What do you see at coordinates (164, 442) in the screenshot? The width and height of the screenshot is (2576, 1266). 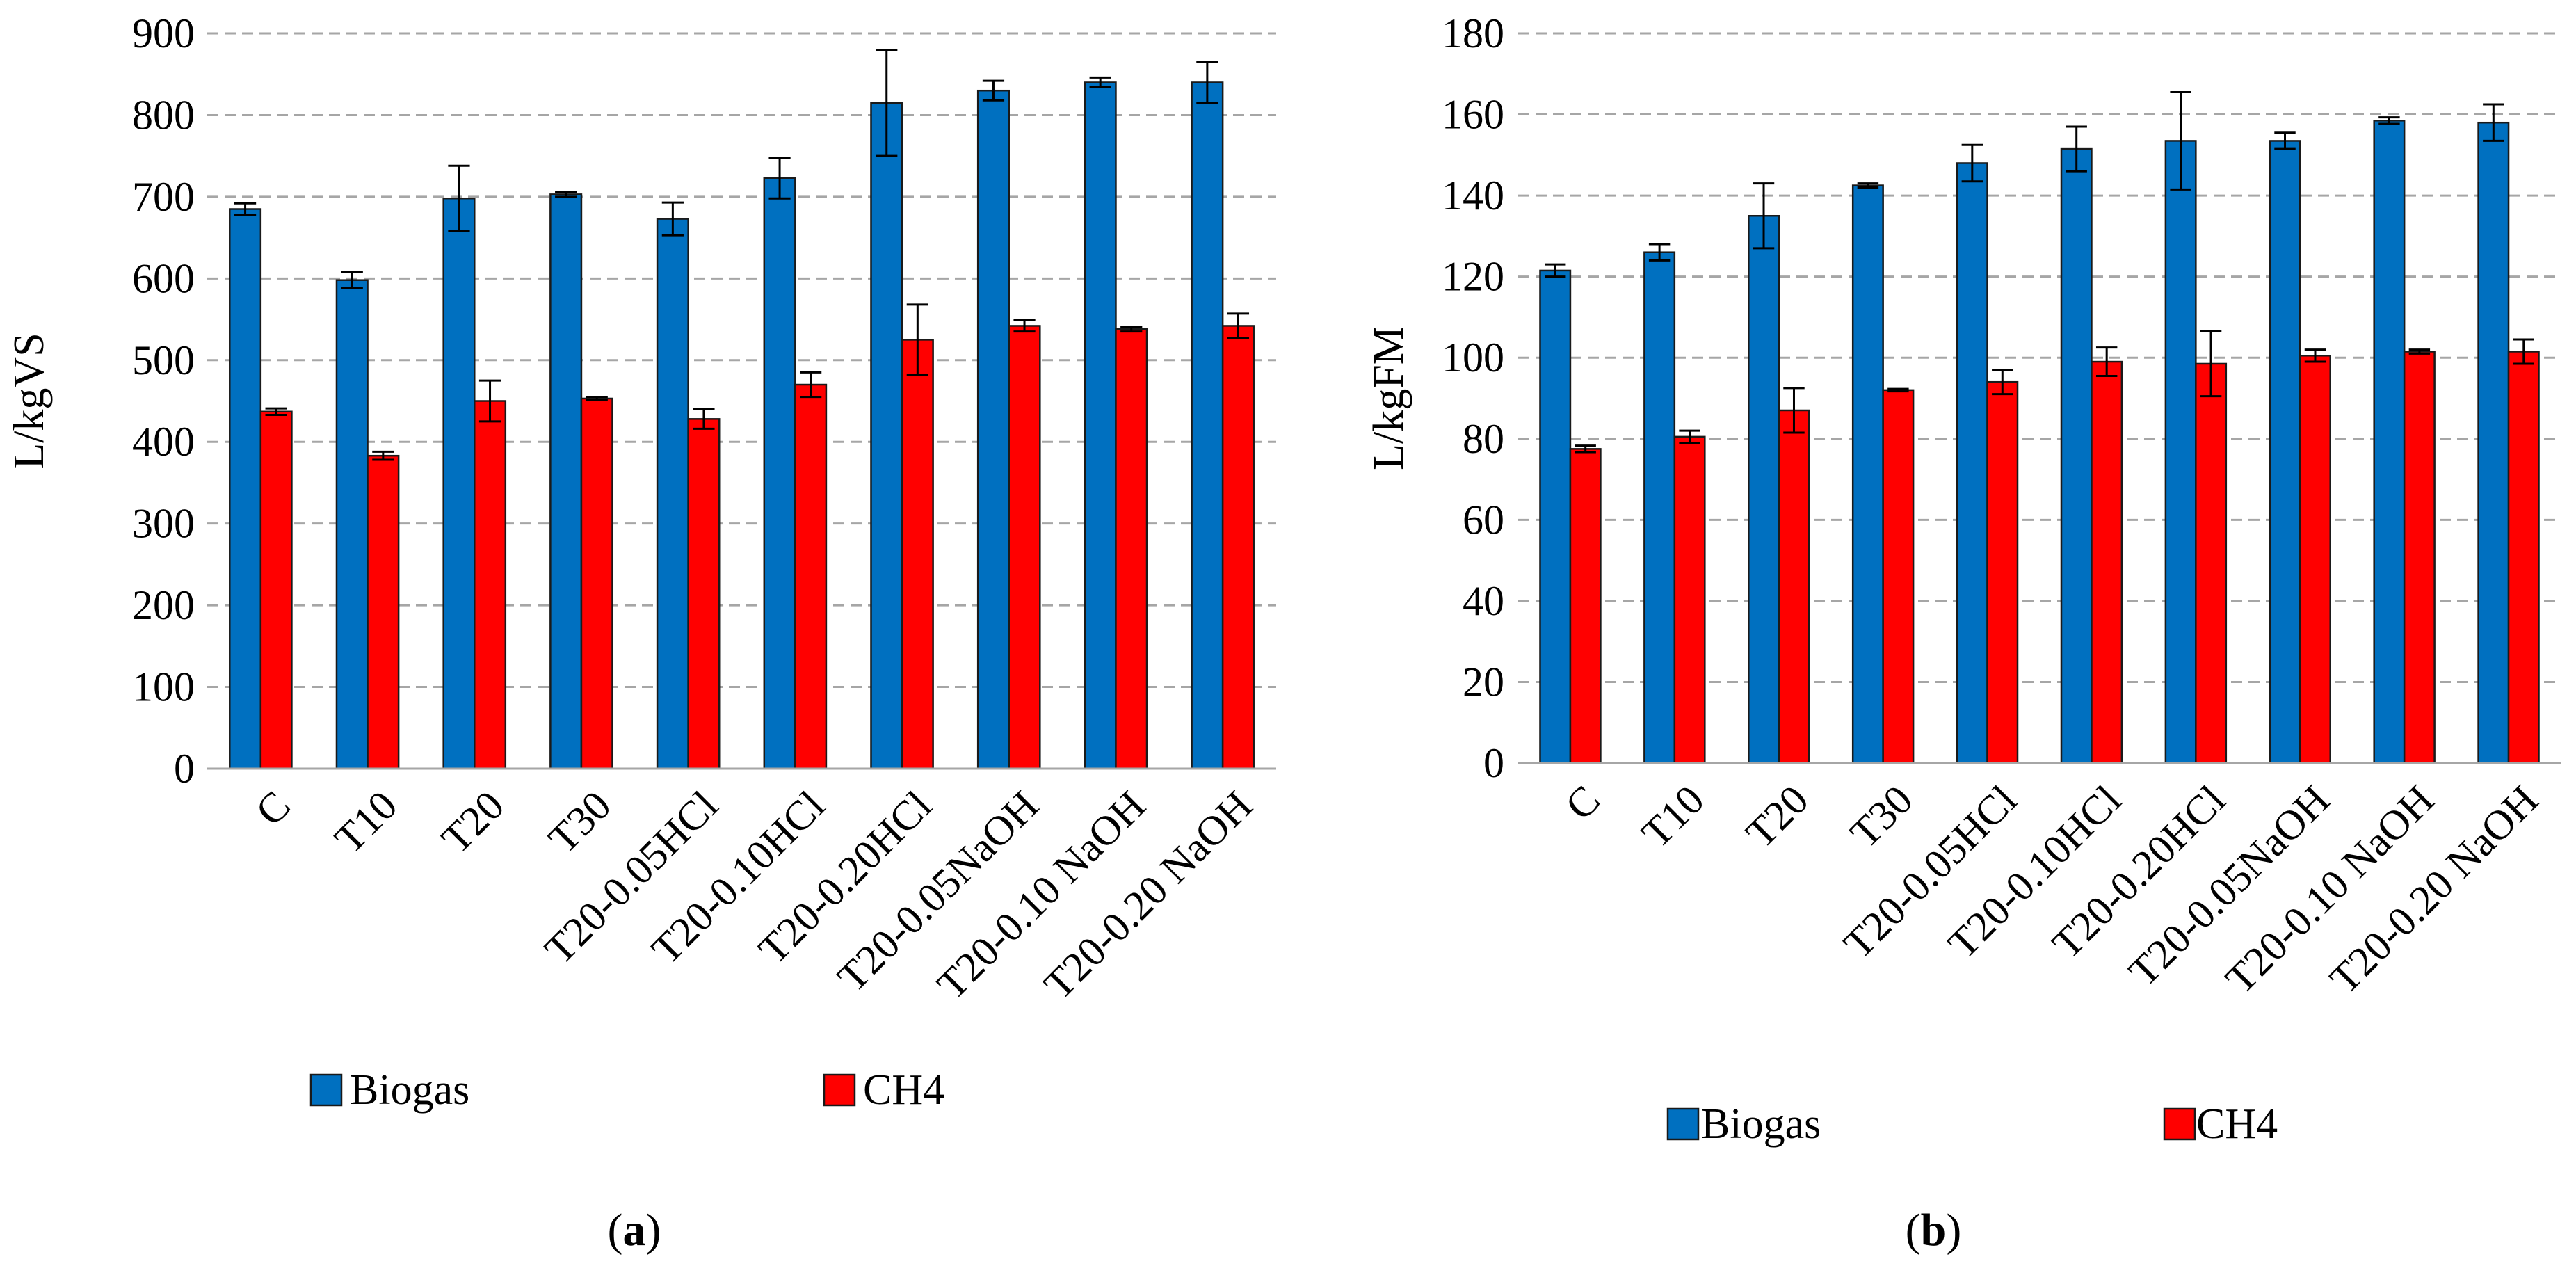 I see `y-tick-label: 400` at bounding box center [164, 442].